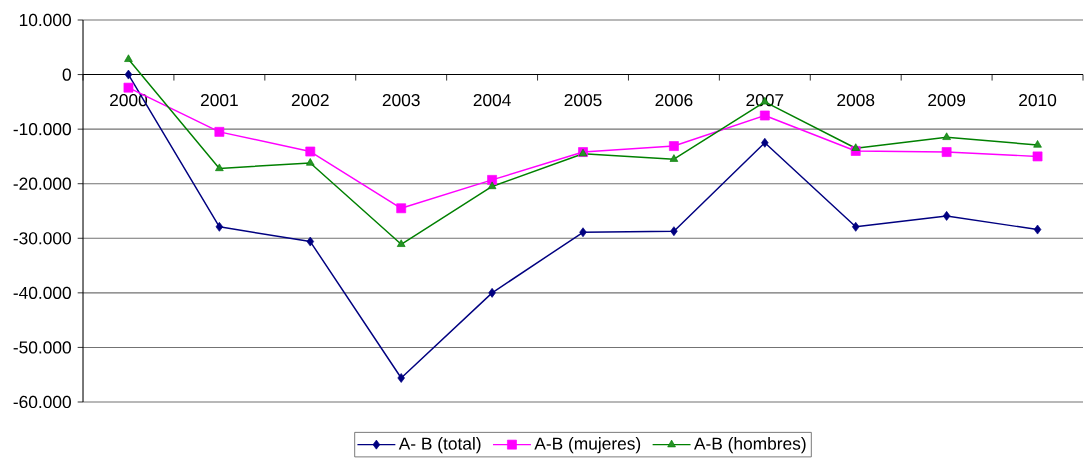 Image resolution: width=1085 pixels, height=459 pixels. What do you see at coordinates (66, 74) in the screenshot?
I see `y-tick-label: 0` at bounding box center [66, 74].